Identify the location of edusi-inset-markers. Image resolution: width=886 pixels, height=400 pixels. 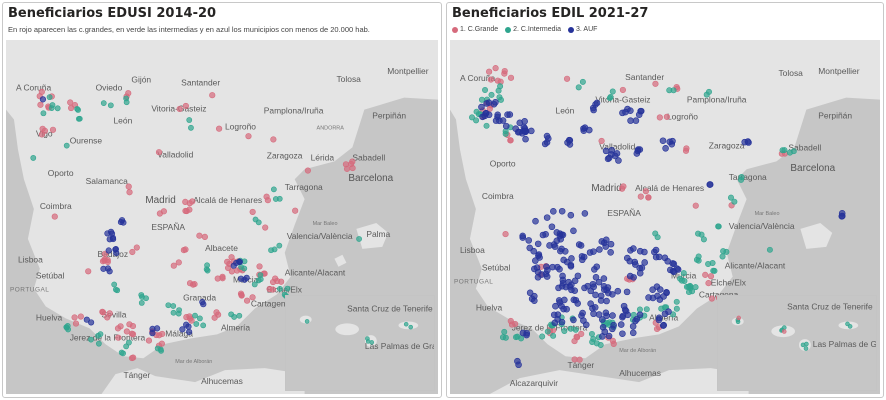
(358, 332).